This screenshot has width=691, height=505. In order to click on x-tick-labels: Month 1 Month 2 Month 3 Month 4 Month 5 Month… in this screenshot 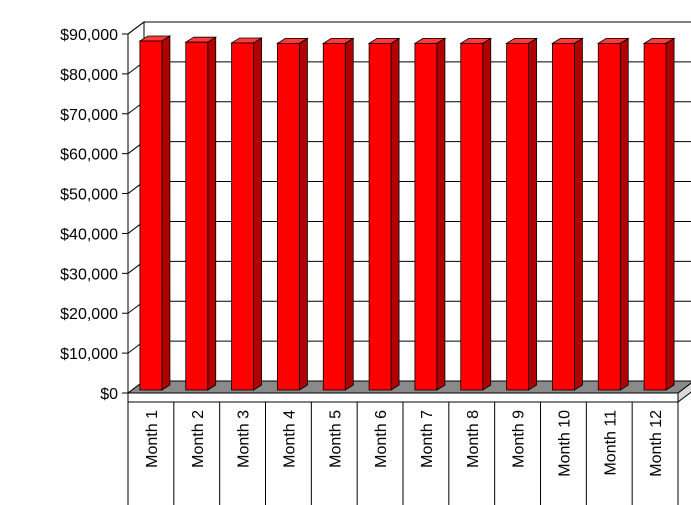, I will do `click(404, 443)`.